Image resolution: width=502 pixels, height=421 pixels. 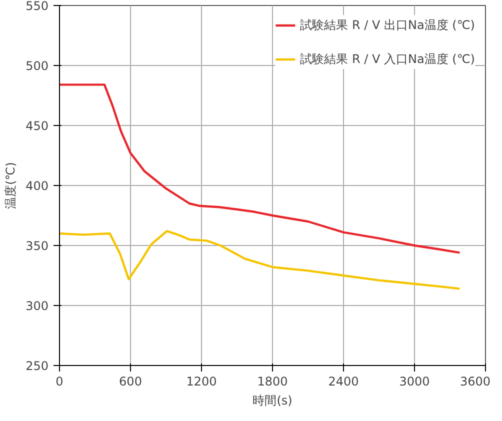 What do you see at coordinates (37, 66) in the screenshot?
I see `y-tick-label: 500` at bounding box center [37, 66].